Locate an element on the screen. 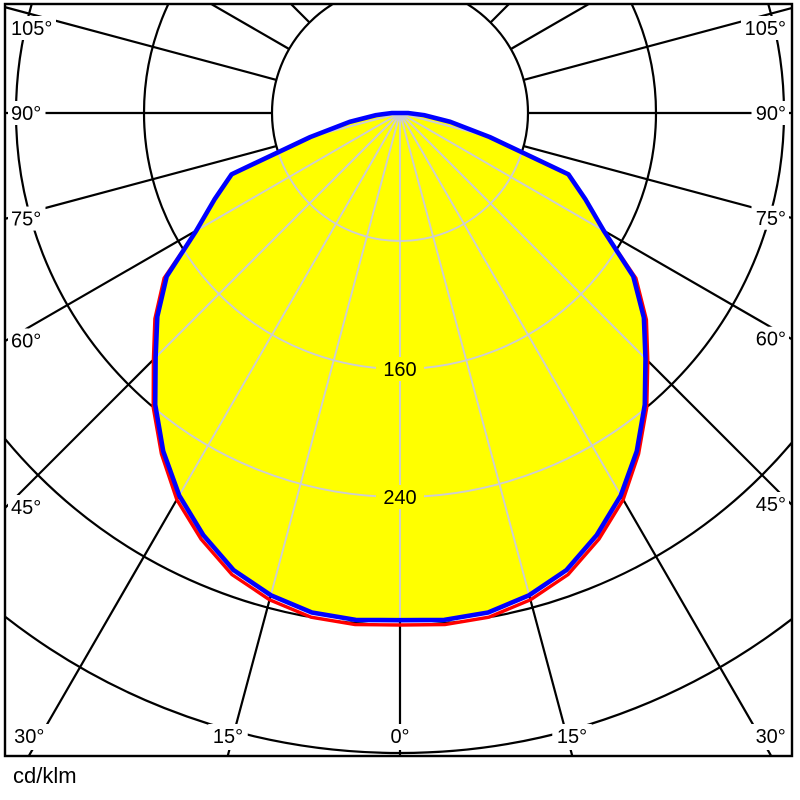  ring-value-label: 160 is located at coordinates (399, 370).